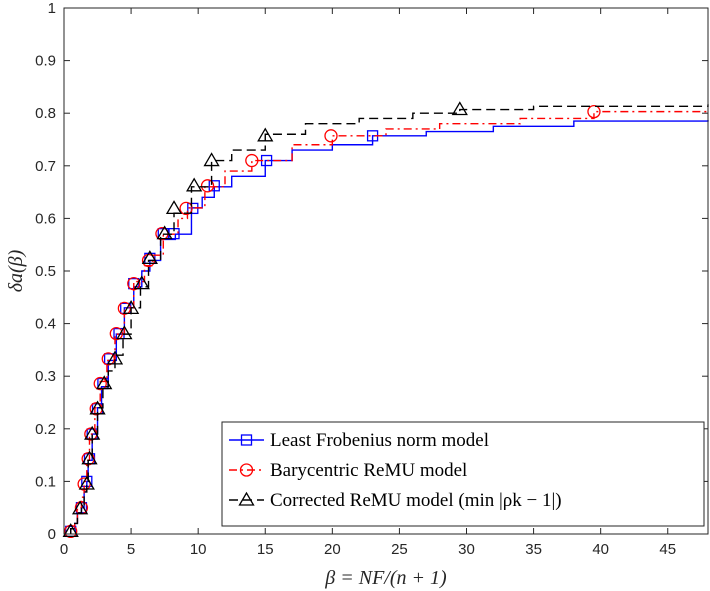  I want to click on y-tick-label: 0.7, so click(45, 166).